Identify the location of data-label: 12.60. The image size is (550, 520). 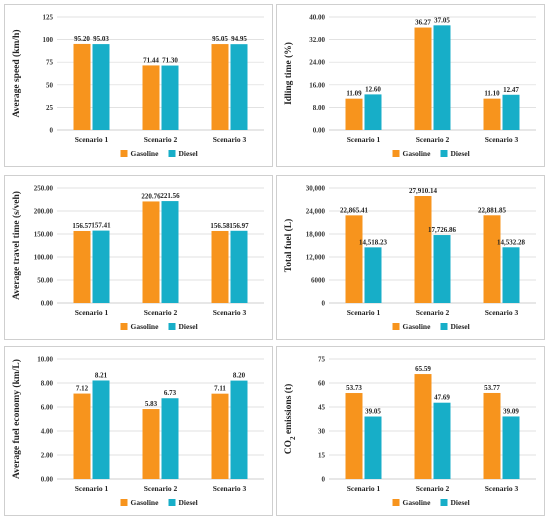
(373, 89).